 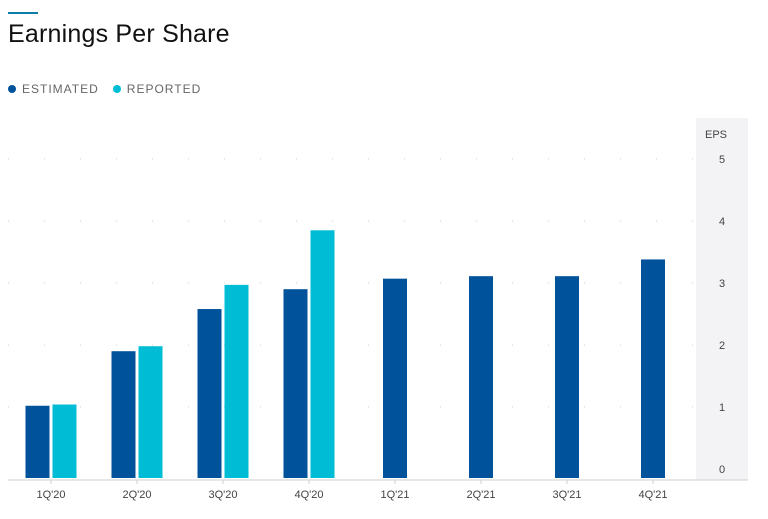 I want to click on x-tick-label: 1Q'21, so click(x=394, y=495).